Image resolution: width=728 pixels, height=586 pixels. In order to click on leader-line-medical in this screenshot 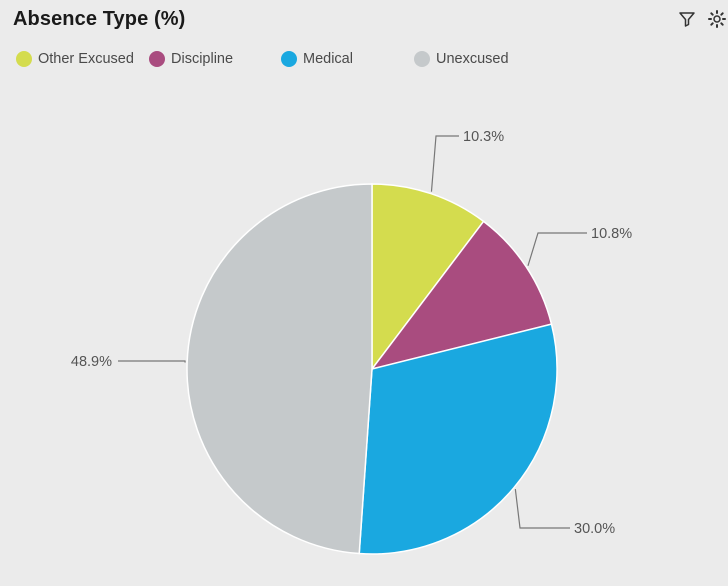, I will do `click(542, 509)`.